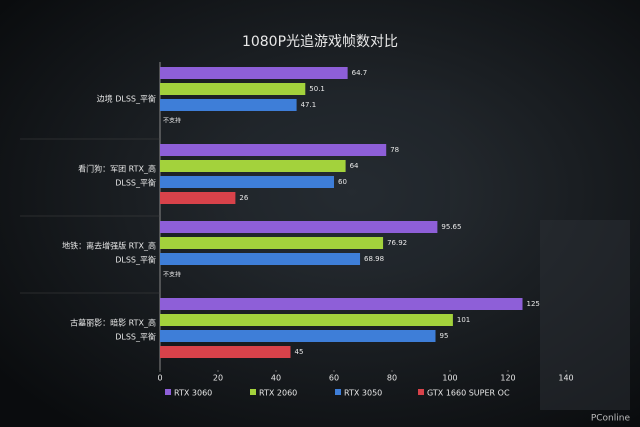 This screenshot has height=427, width=640. I want to click on value-label: 76.92, so click(397, 243).